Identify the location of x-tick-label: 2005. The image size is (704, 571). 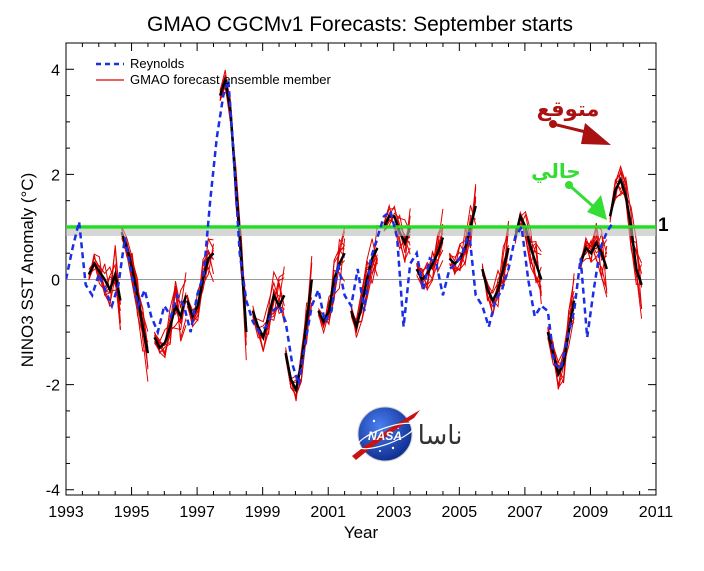
(460, 512).